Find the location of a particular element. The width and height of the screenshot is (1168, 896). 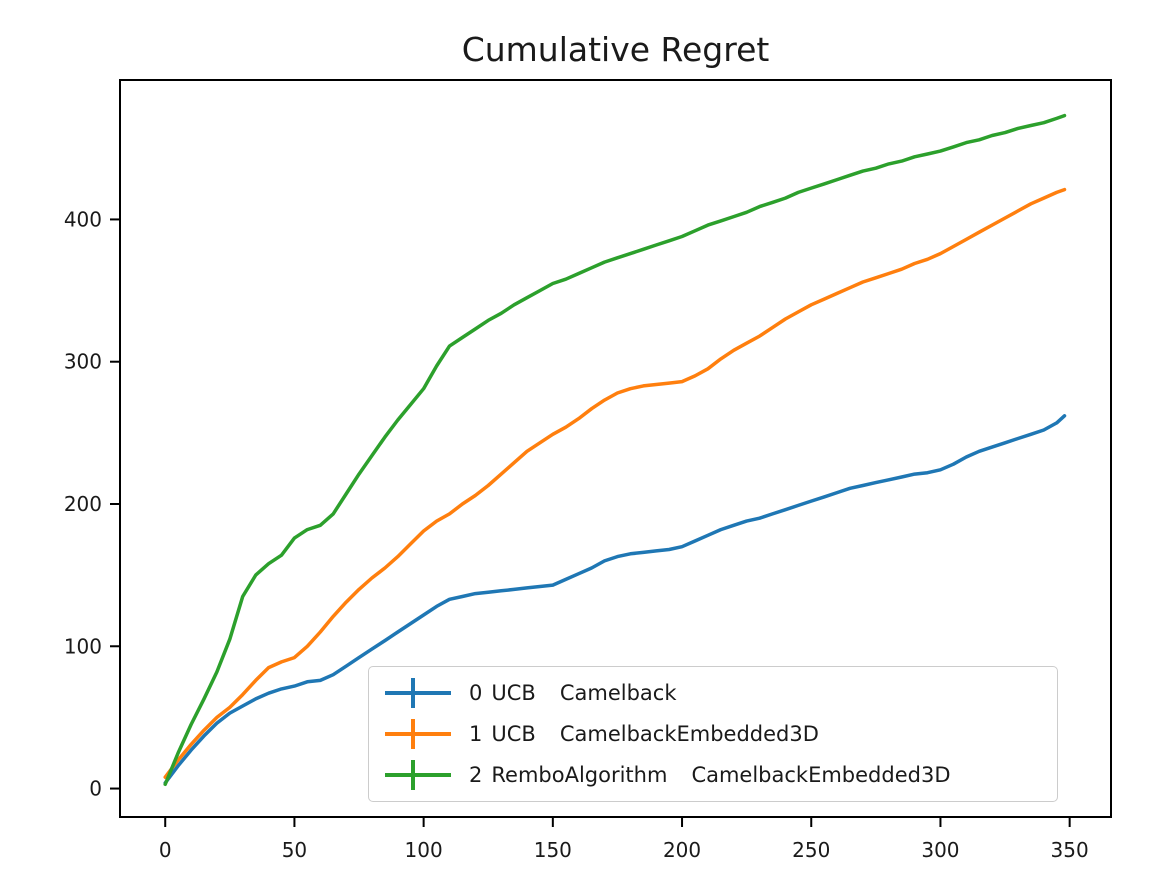

x-tick-label: 200 is located at coordinates (682, 850).